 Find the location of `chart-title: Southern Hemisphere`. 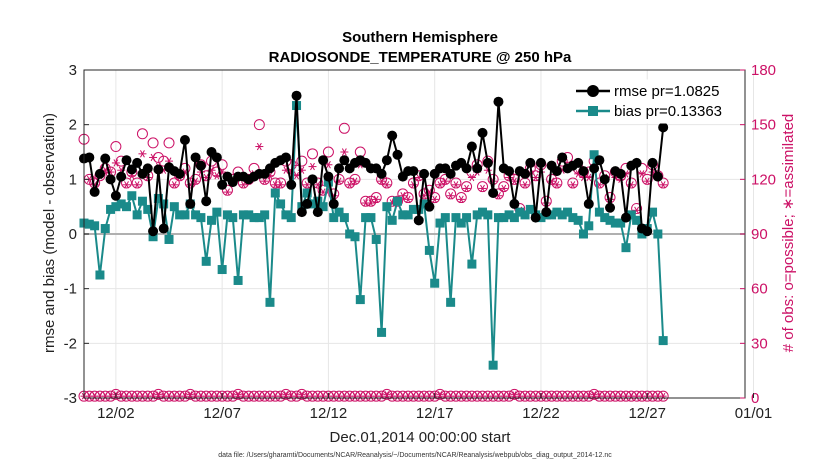

chart-title: Southern Hemisphere is located at coordinates (420, 37).